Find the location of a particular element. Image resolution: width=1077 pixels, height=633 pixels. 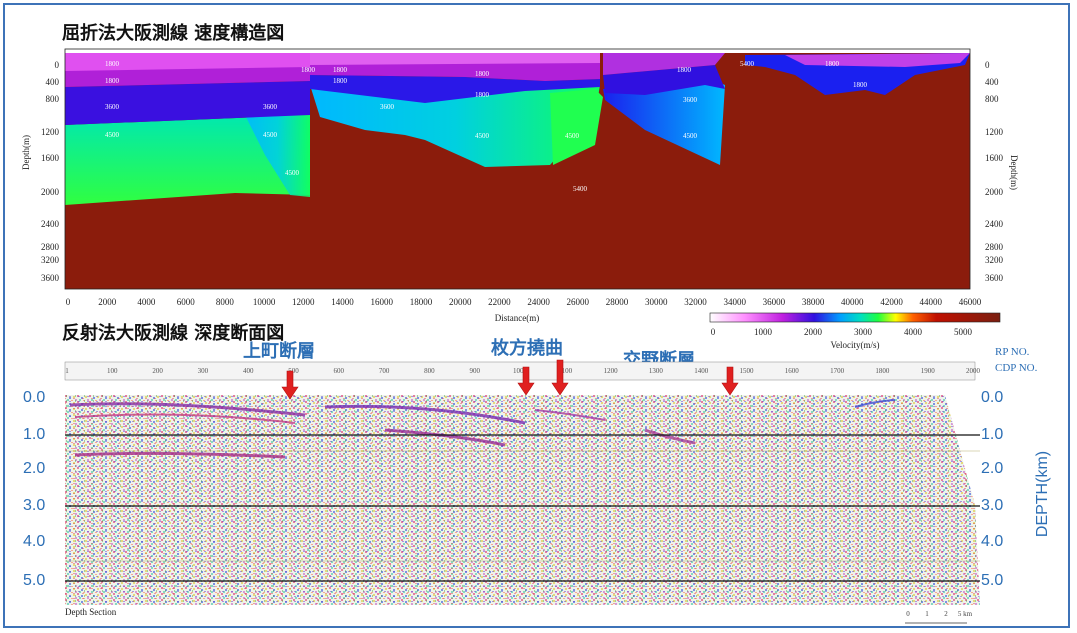

depth-tick-right: 4.0 is located at coordinates (992, 541).